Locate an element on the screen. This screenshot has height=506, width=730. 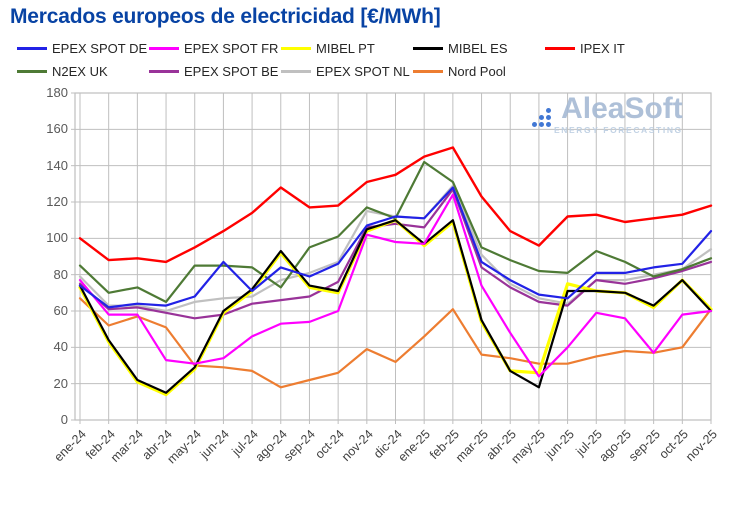
legend-label: EPEX SPOT FR is located at coordinates (231, 48).